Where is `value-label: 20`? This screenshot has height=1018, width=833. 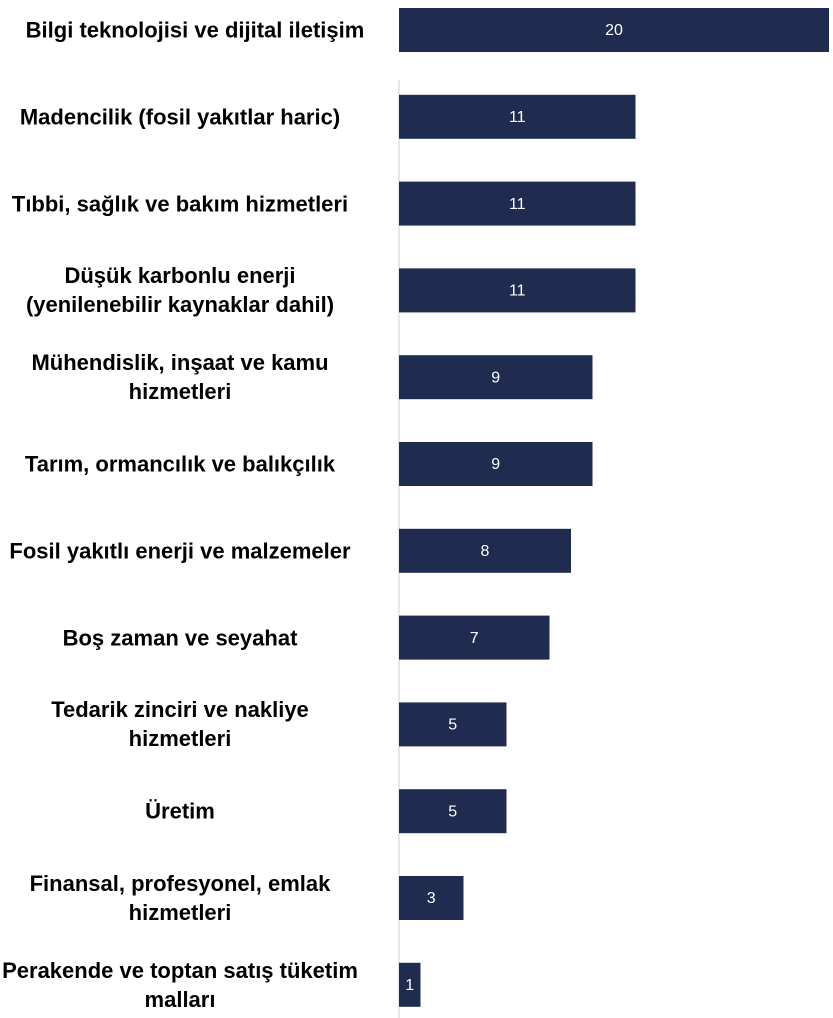
value-label: 20 is located at coordinates (614, 30).